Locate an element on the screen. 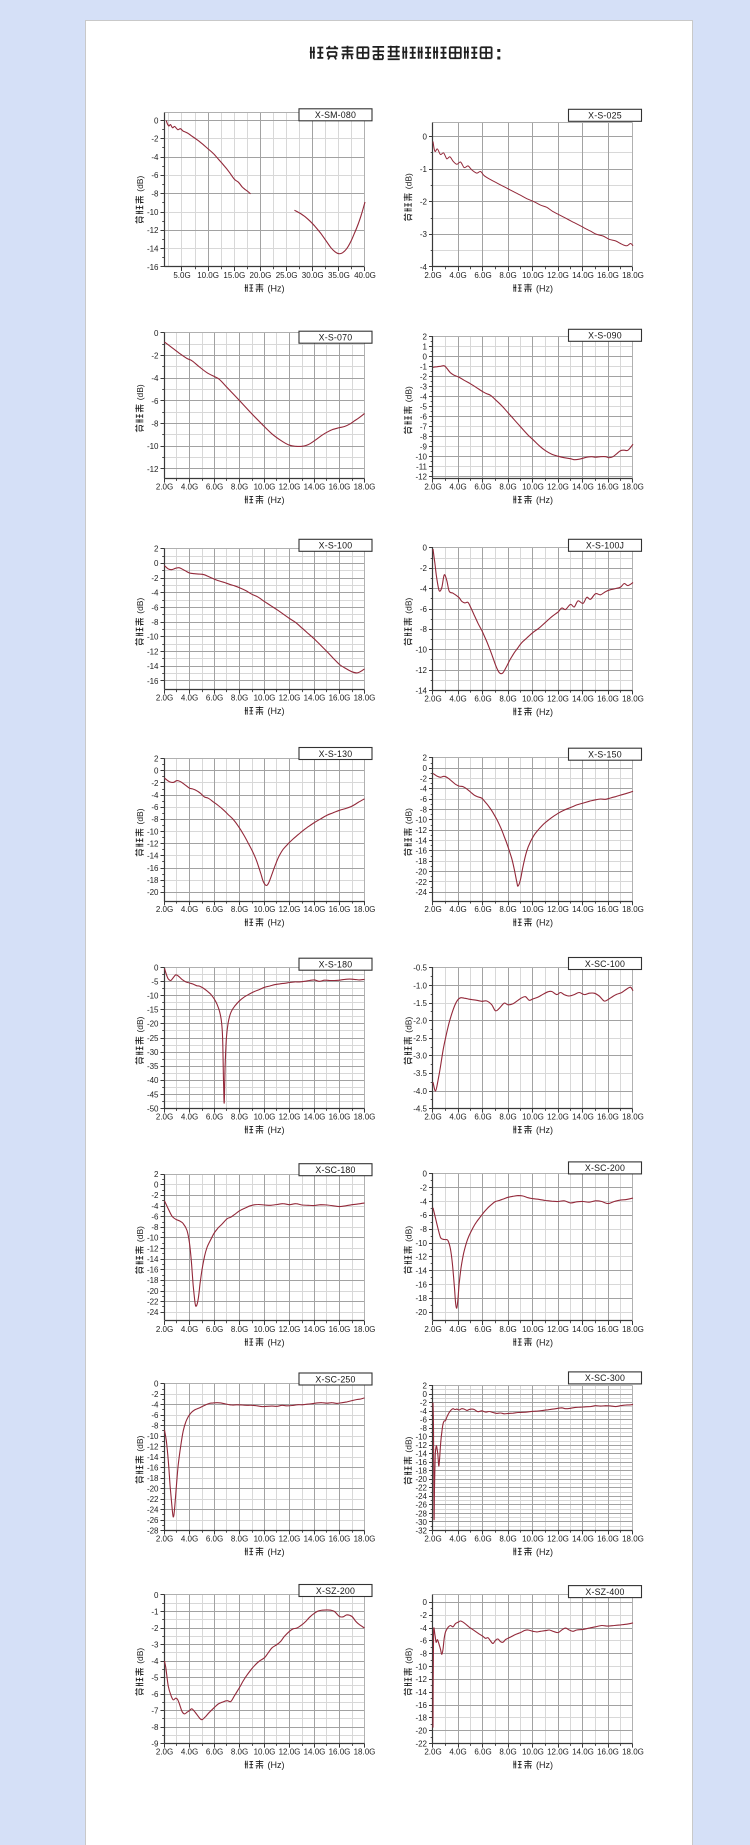 This screenshot has width=750, height=1845. svg-text: -20 is located at coordinates (153, 1024).